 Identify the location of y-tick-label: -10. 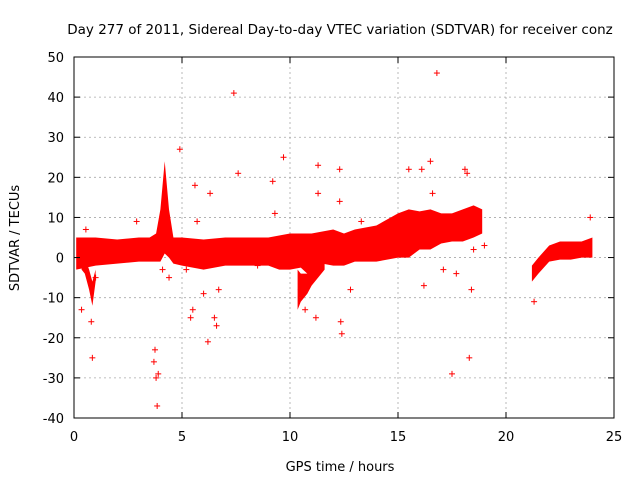
(53, 299).